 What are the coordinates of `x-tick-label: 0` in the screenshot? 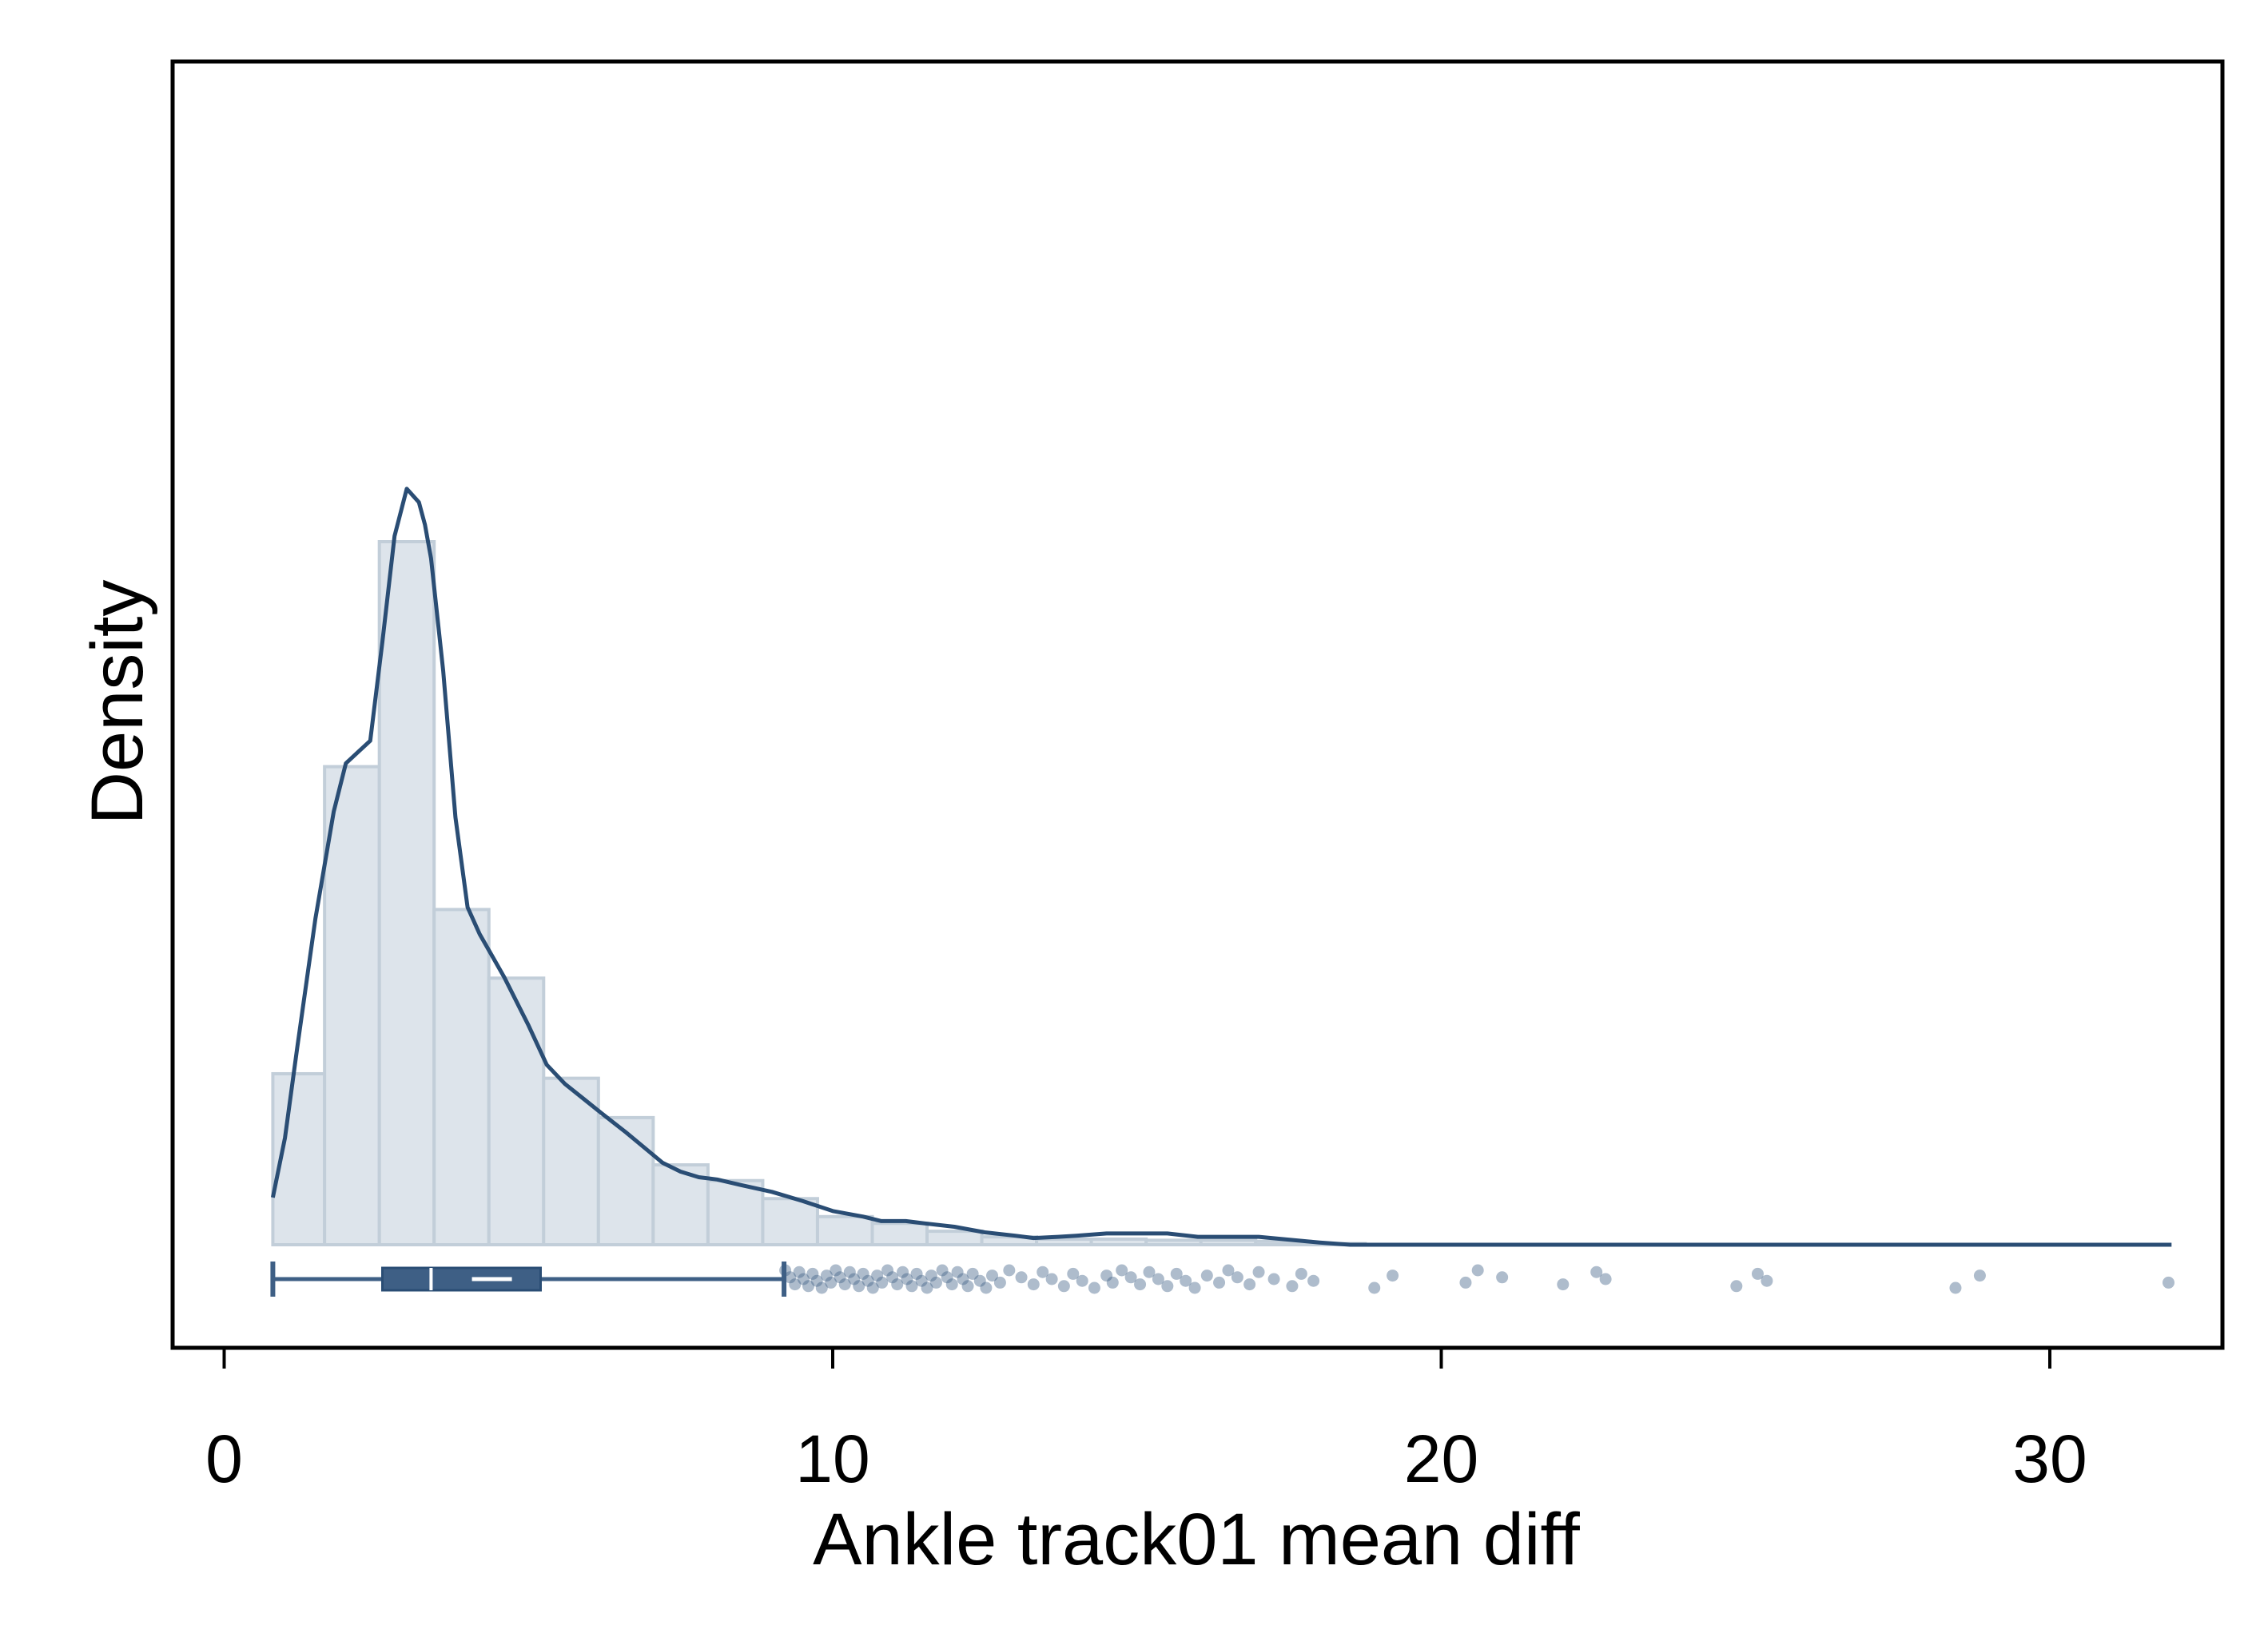 It's located at (224, 1458).